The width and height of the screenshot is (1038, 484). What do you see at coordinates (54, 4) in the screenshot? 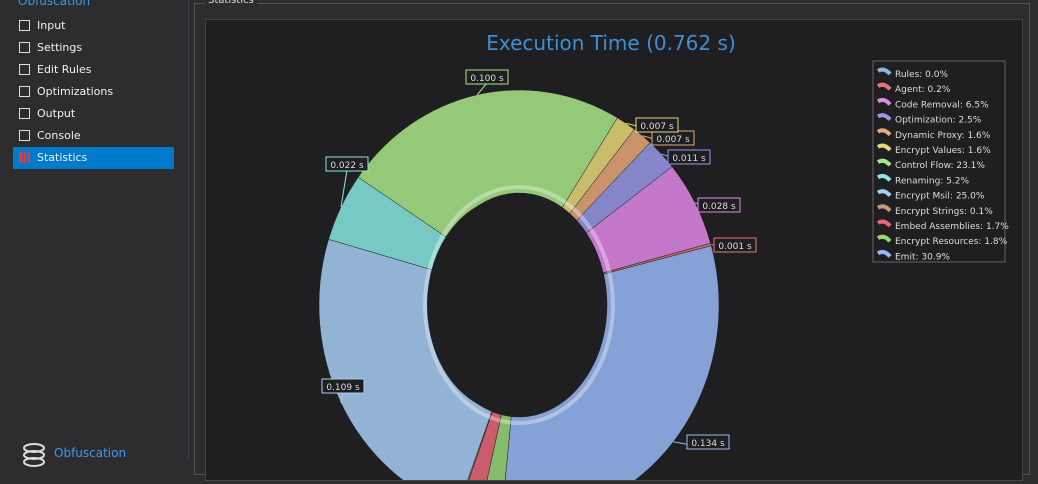
I see `sidebar-title: Obfuscation` at bounding box center [54, 4].